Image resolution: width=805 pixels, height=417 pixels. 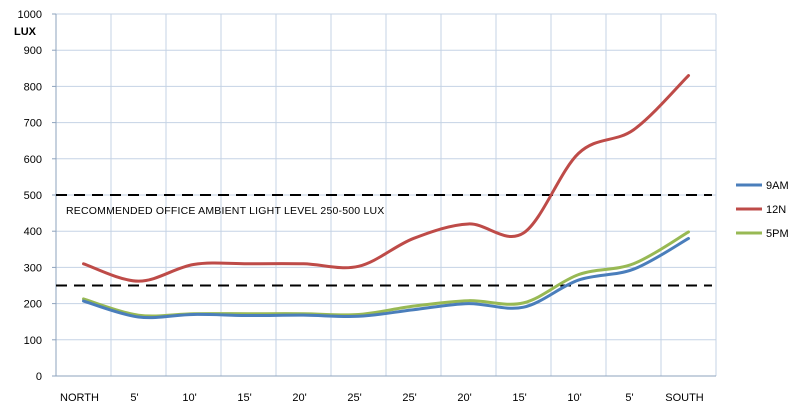 What do you see at coordinates (79, 398) in the screenshot?
I see `x-tick-label: NORTH` at bounding box center [79, 398].